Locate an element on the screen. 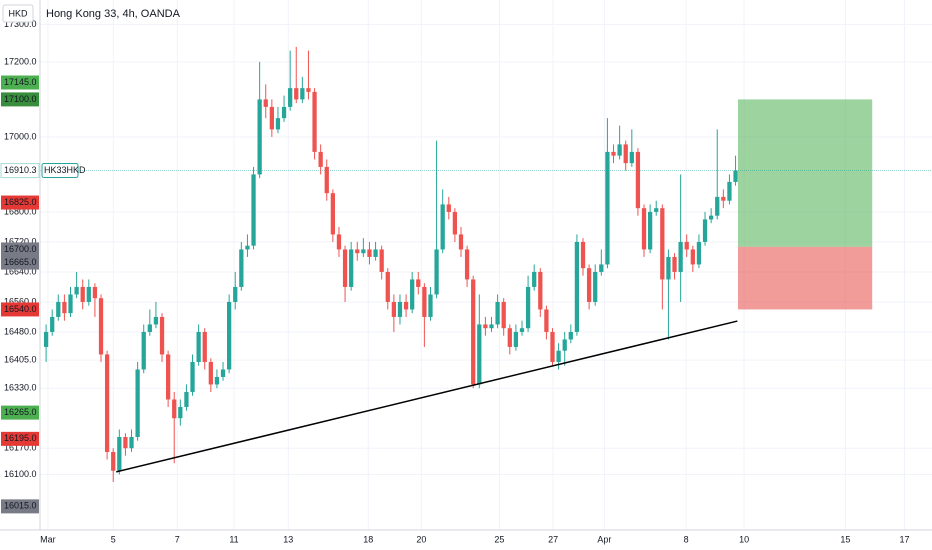 This screenshot has width=932, height=550. price-tag-label: 16665.0 is located at coordinates (20, 262).